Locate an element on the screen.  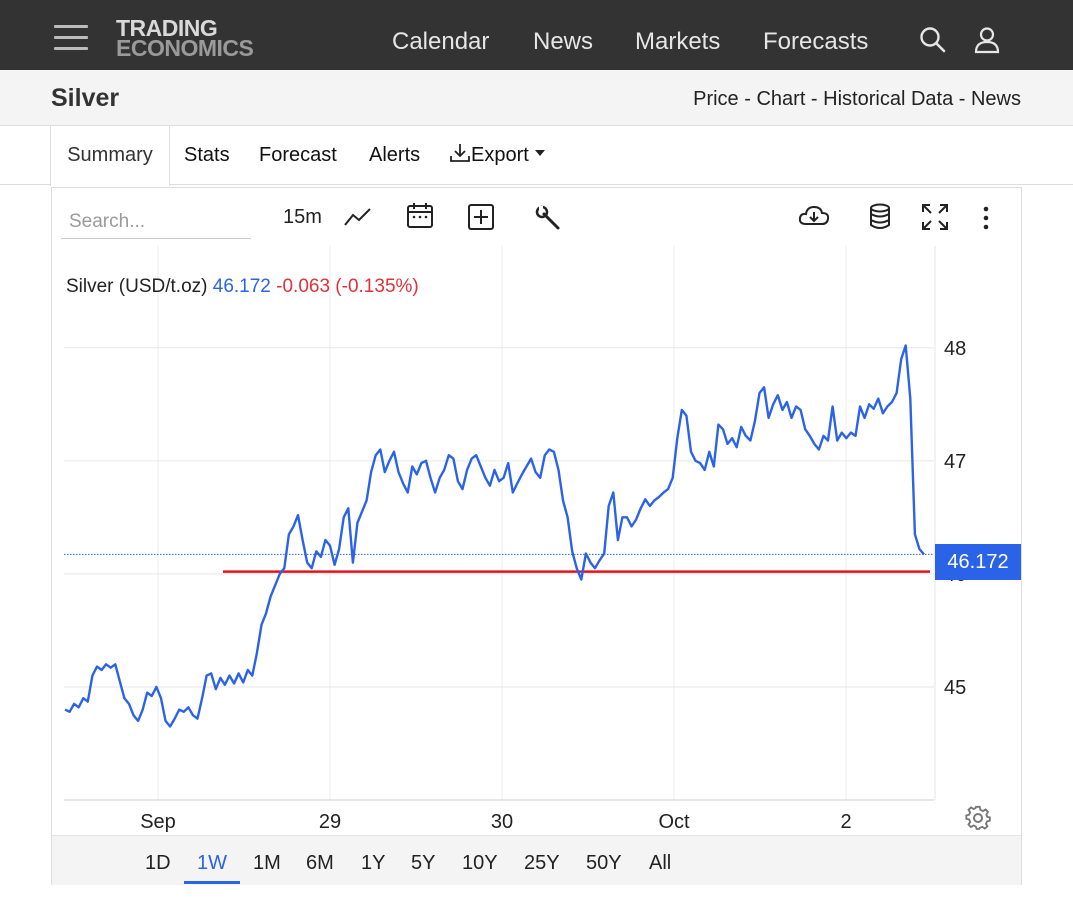
x-tick-label: 29 is located at coordinates (330, 822).